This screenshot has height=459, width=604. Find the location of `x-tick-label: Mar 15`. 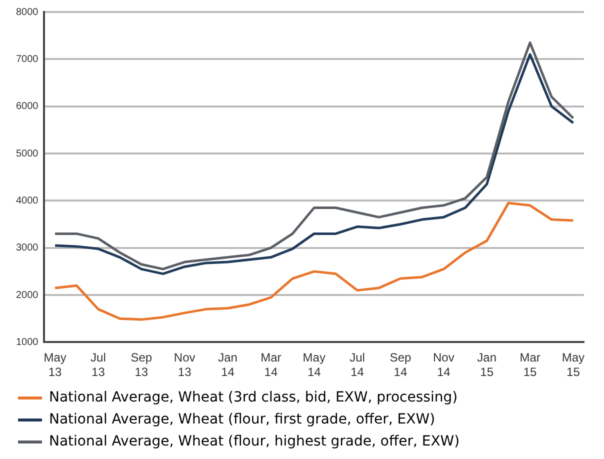

x-tick-label: Mar 15 is located at coordinates (530, 365).